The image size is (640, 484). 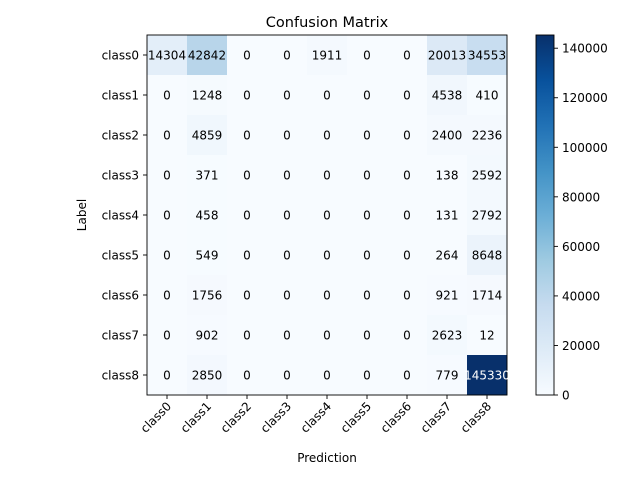 I want to click on x-tick-label: class5, so click(x=356, y=417).